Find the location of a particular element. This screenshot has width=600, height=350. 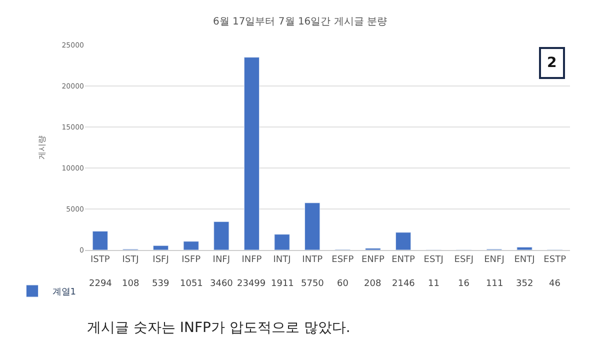

x-tick-label: ESTJ is located at coordinates (434, 259).